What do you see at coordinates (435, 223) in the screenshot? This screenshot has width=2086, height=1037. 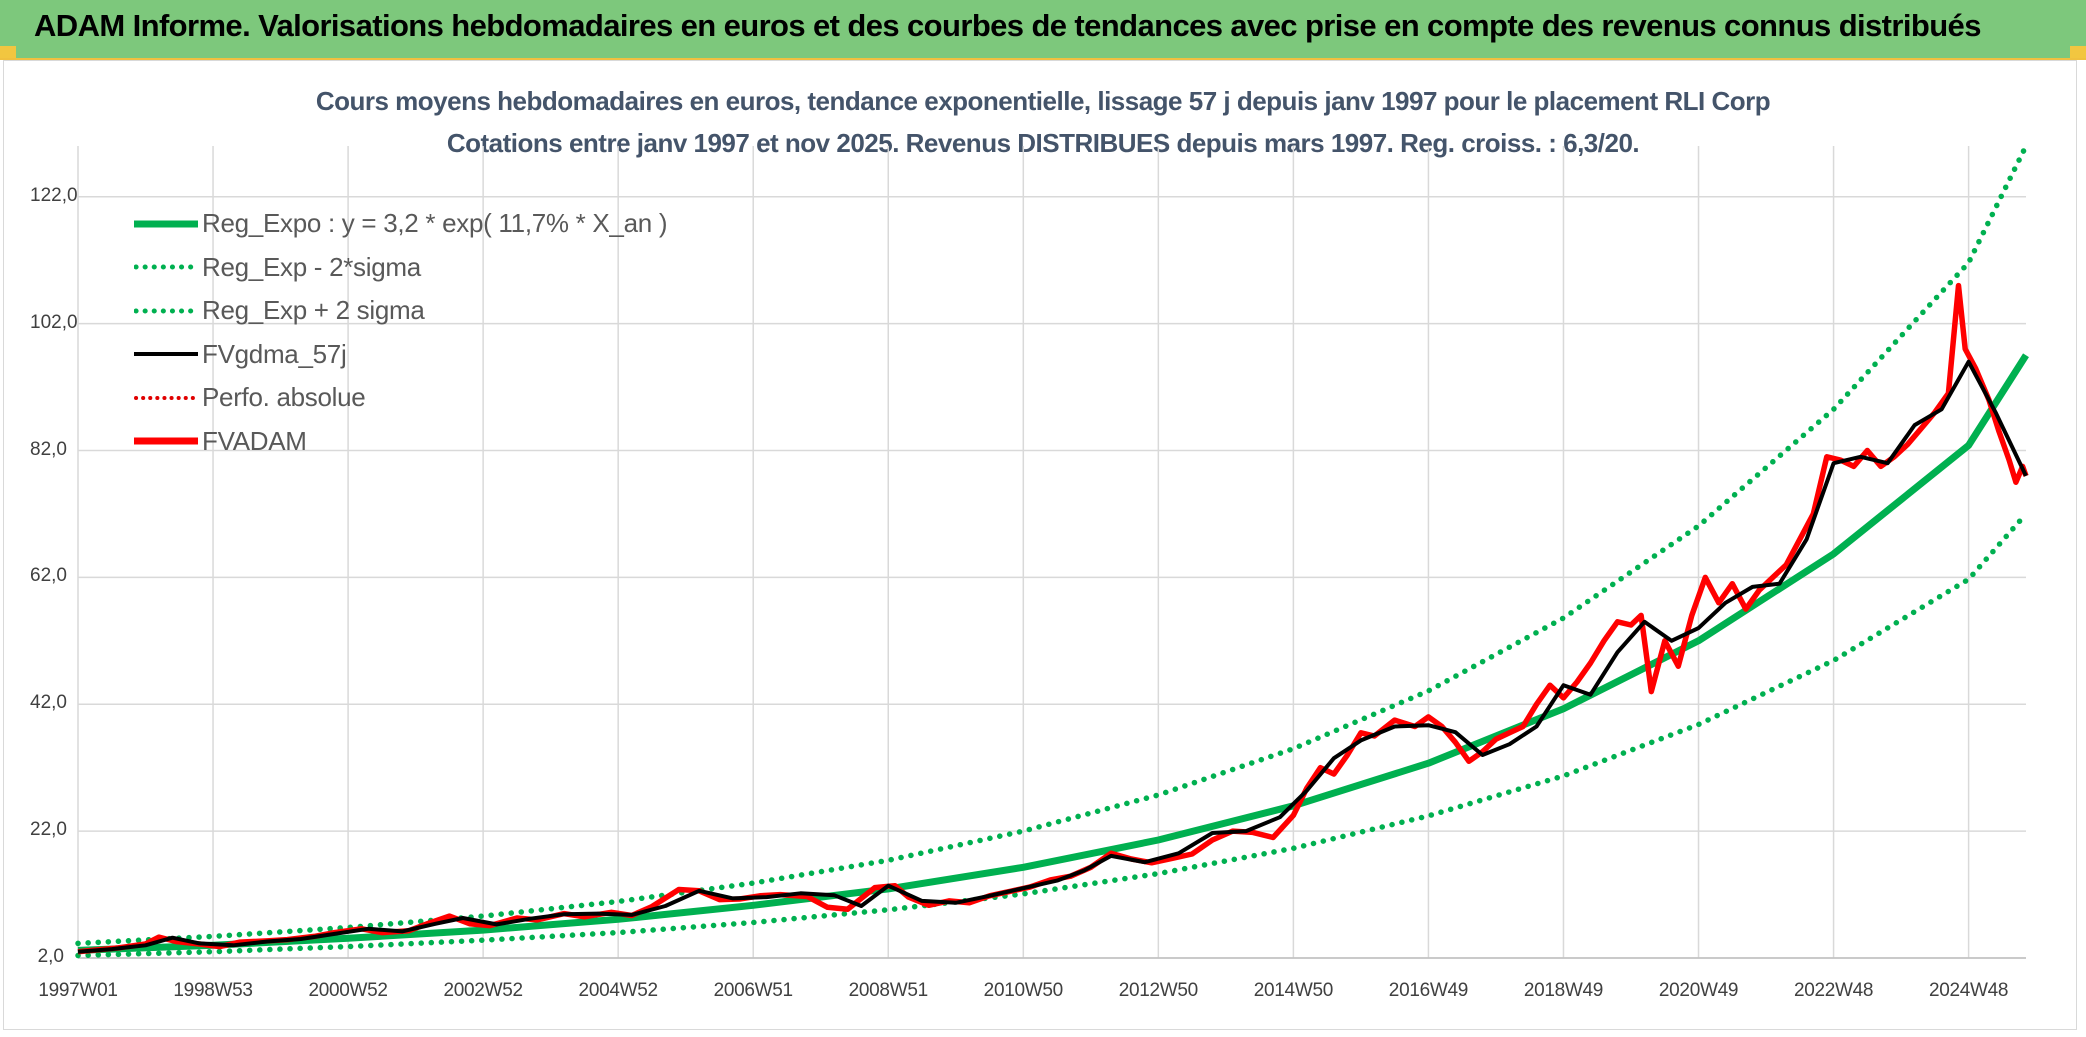 I see `legend-label: Reg_Expo : y = 3,2 * exp( 11,7% * X_an )` at bounding box center [435, 223].